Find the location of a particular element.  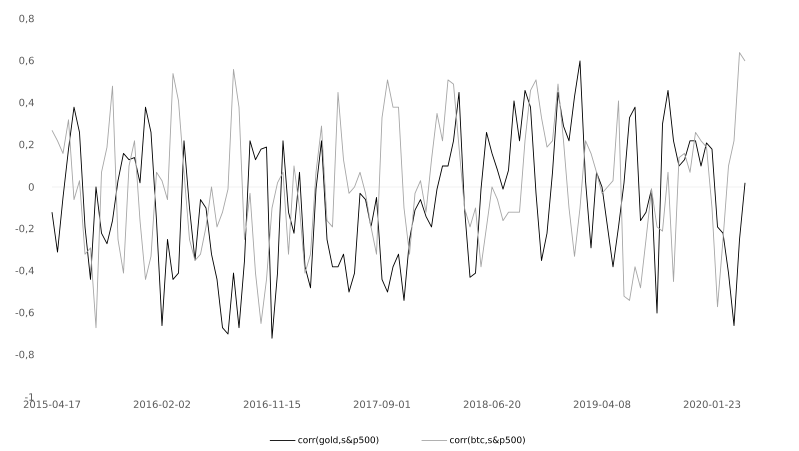

legend-label: corr(gold,s&p500) is located at coordinates (338, 440).